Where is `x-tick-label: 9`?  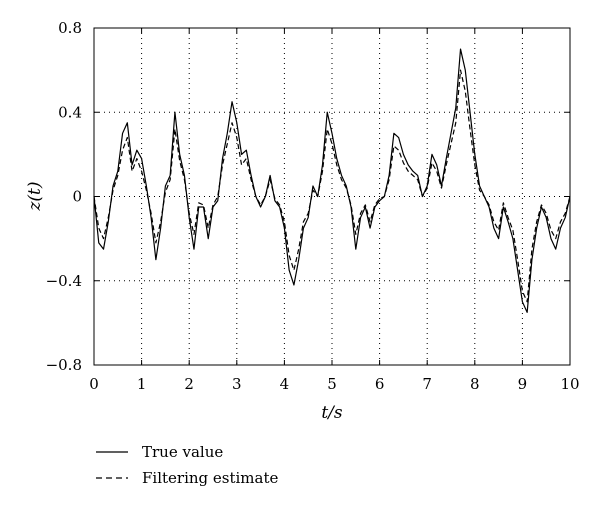 x-tick-label: 9 is located at coordinates (523, 384).